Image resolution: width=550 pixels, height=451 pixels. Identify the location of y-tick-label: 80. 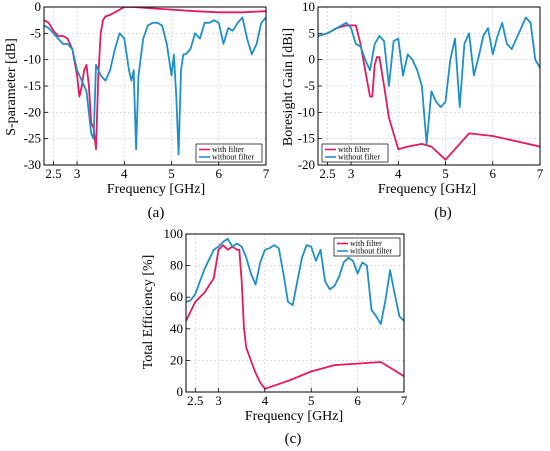
(176, 265).